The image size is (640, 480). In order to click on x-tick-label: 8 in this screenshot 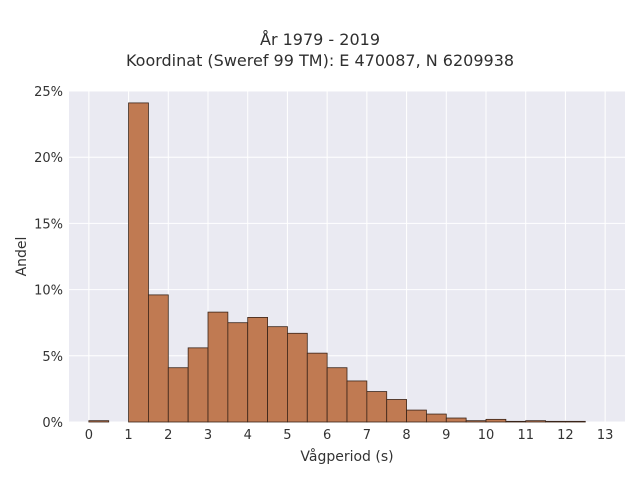, I will do `click(406, 435)`.